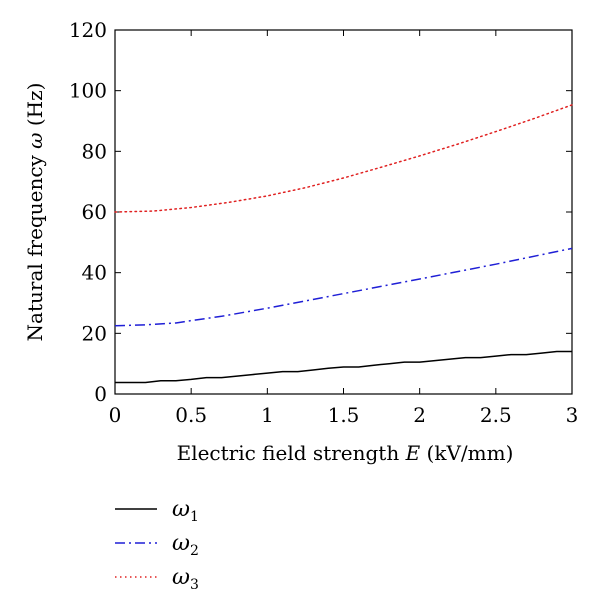 The height and width of the screenshot is (608, 600). I want to click on y-tick-label: 120, so click(88, 30).